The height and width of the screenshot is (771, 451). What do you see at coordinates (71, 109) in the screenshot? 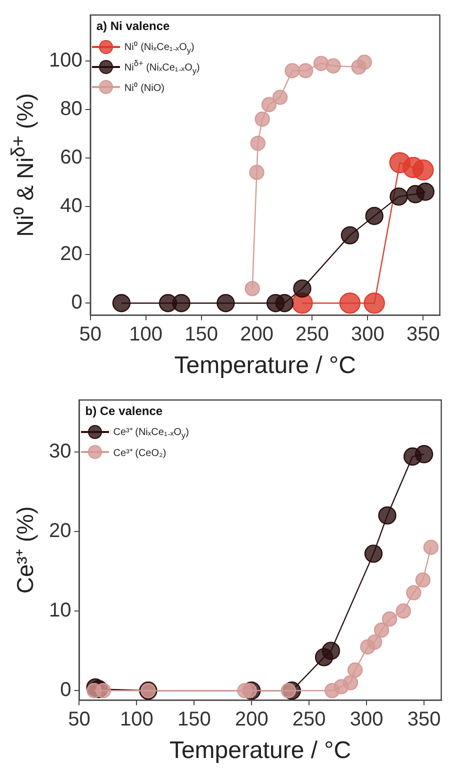
I see `y-tick-label: 80` at bounding box center [71, 109].